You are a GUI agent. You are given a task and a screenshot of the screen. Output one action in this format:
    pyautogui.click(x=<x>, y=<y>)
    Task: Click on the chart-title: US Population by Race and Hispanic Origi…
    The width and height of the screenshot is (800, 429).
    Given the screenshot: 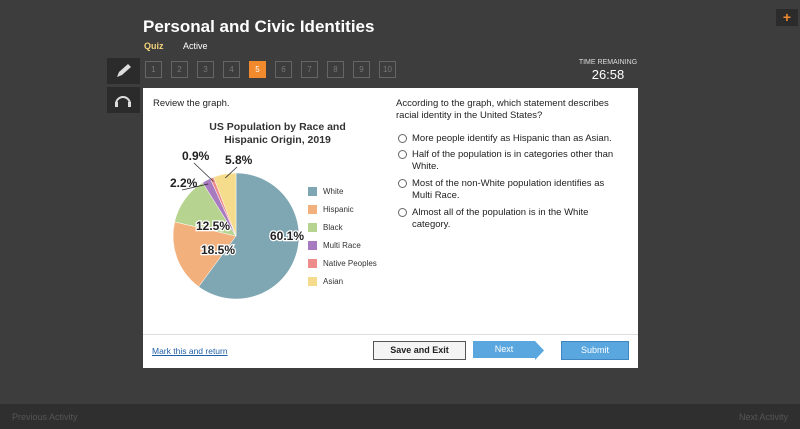 What is the action you would take?
    pyautogui.click(x=277, y=133)
    